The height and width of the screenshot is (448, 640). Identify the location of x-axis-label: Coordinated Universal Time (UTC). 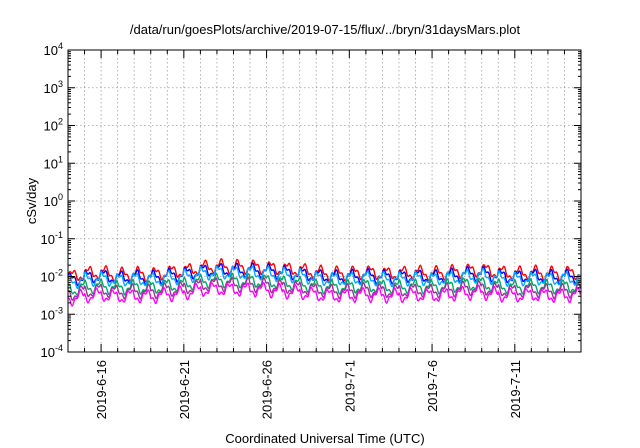
(324, 438).